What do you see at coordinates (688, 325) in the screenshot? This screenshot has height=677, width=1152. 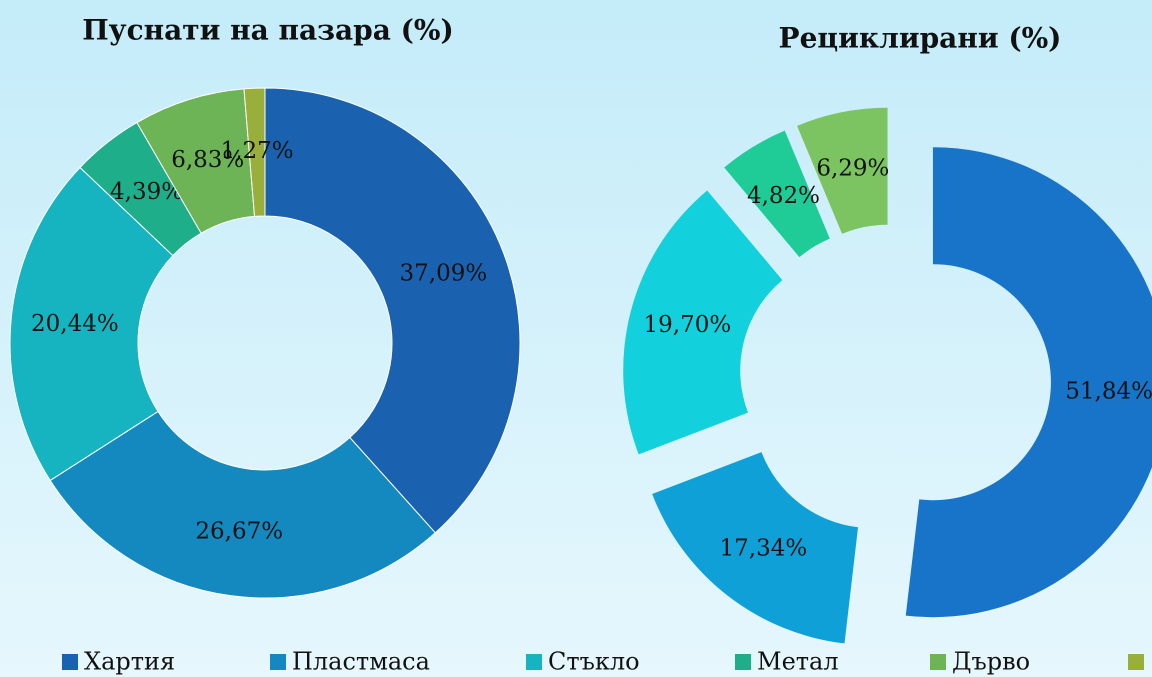 I see `data-label: 19,70%` at bounding box center [688, 325].